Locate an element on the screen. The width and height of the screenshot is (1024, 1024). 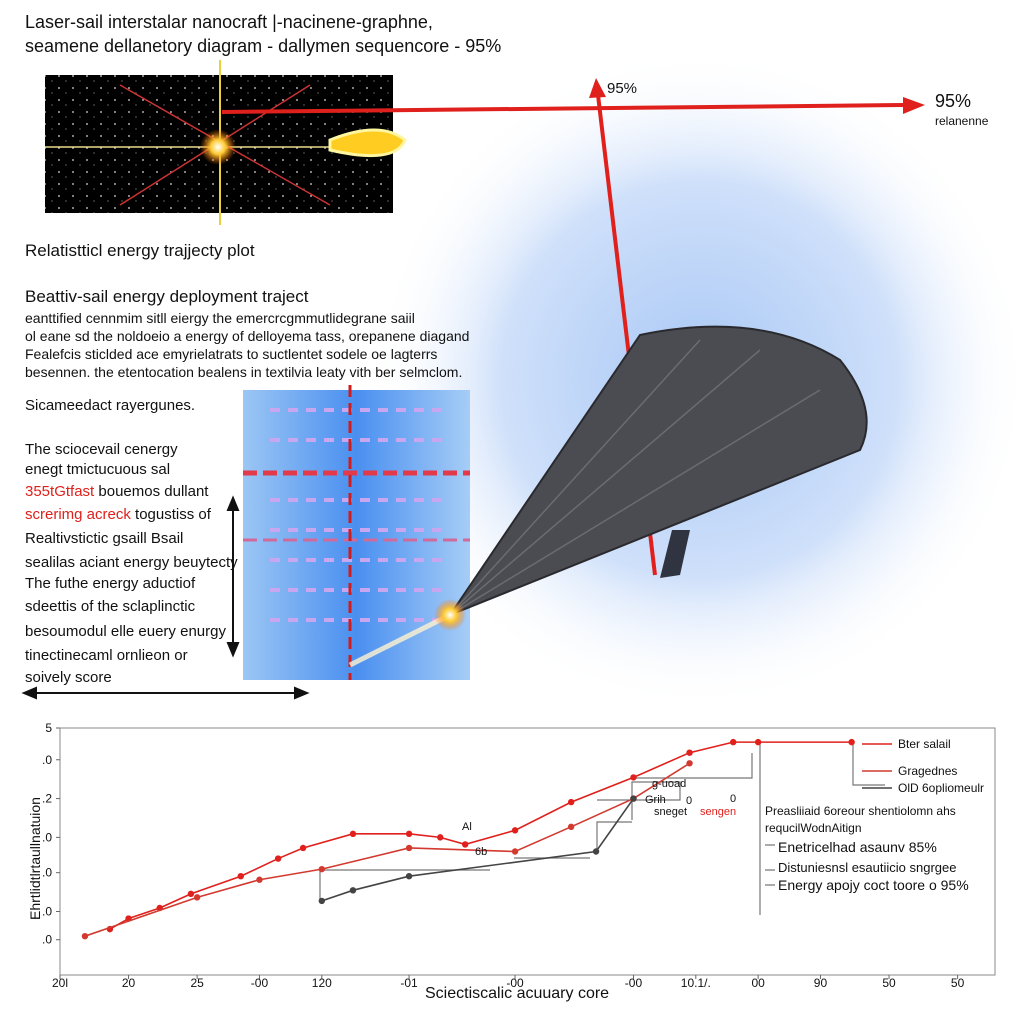
axis-arrows is located at coordinates (165, 597).